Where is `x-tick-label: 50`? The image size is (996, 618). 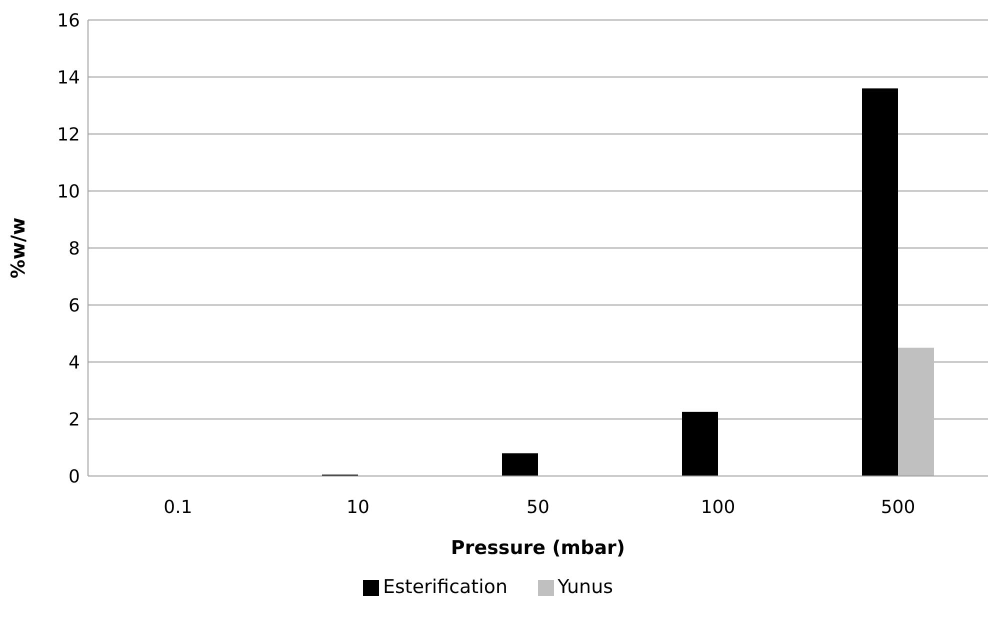 x-tick-label: 50 is located at coordinates (538, 507).